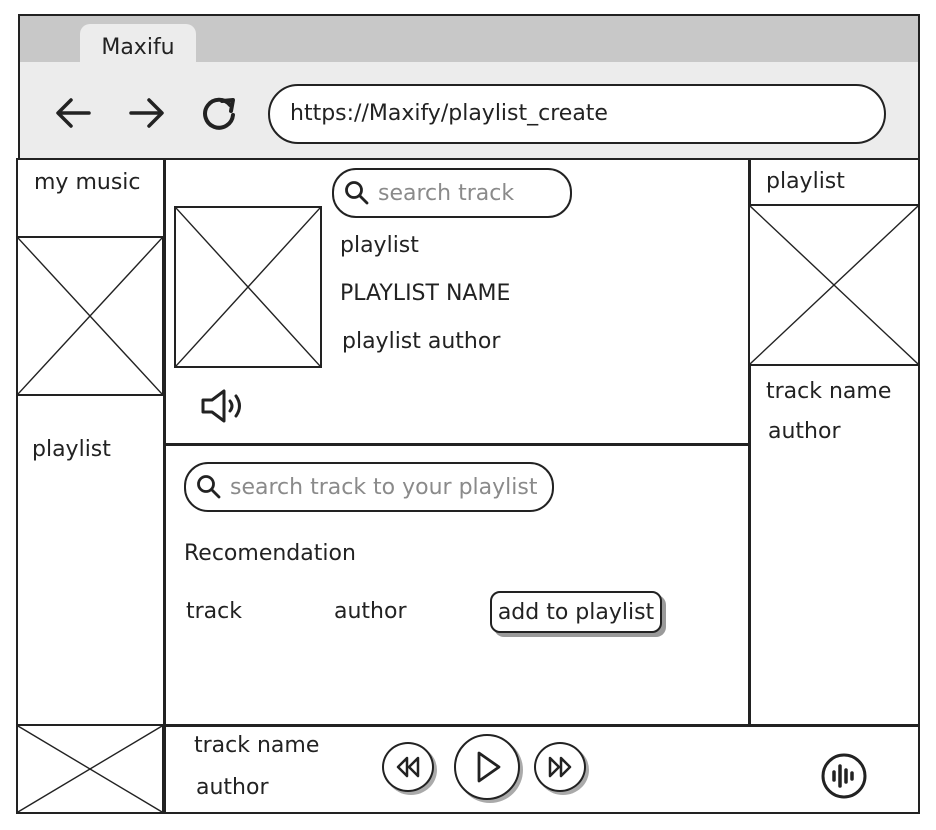 The image size is (936, 830). Describe the element at coordinates (804, 431) in the screenshot. I see `right-track-author: author` at that location.